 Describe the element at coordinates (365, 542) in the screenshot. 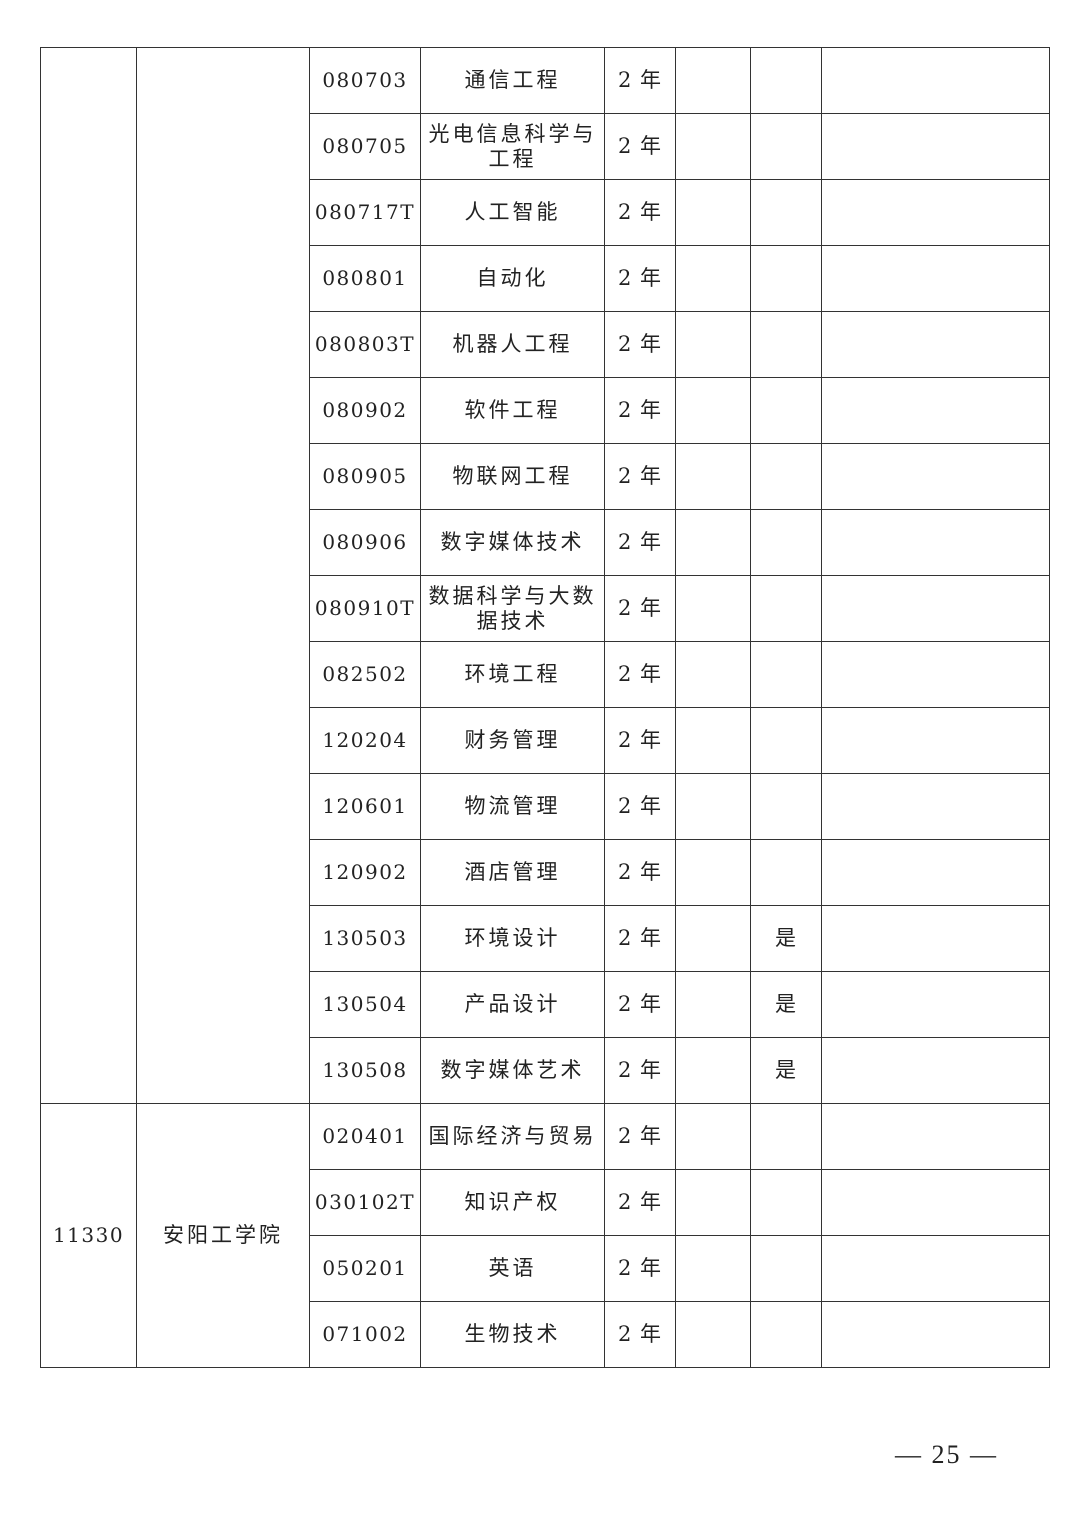

I see `major-code-cell: 080906` at that location.